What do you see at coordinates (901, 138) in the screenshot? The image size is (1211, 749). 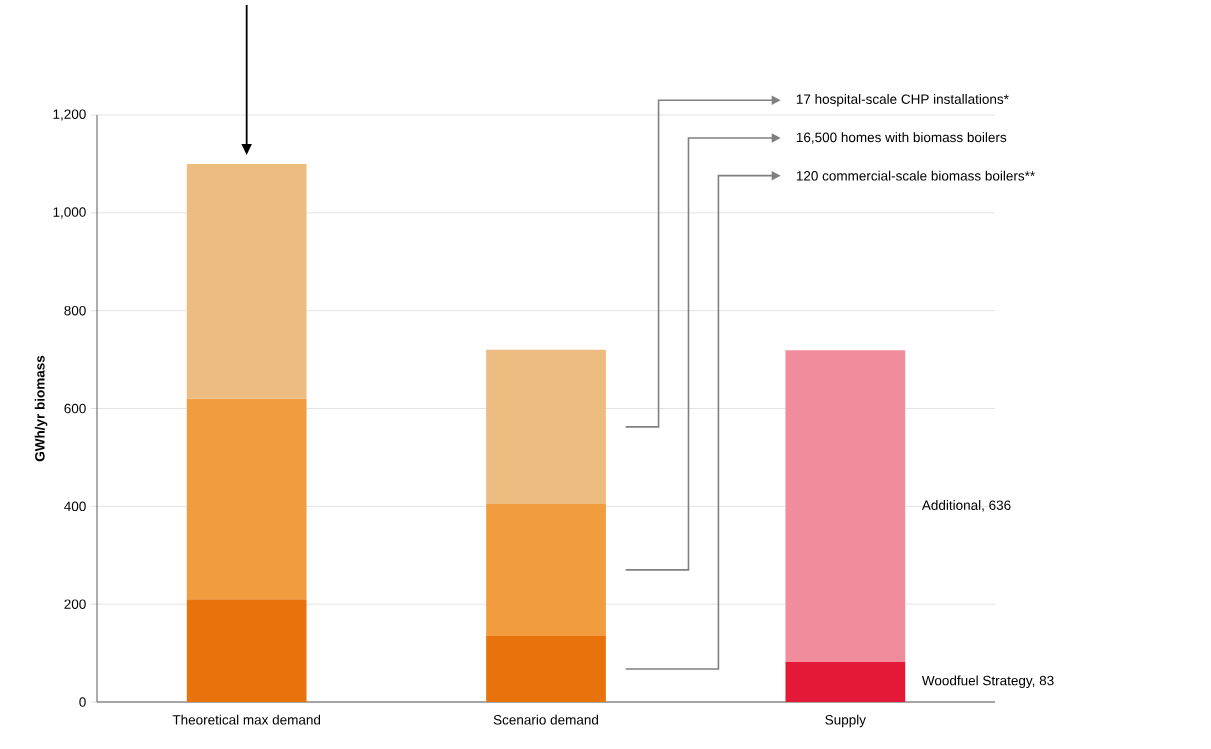 I see `annotation: 16,500 homes with biomass boilers` at bounding box center [901, 138].